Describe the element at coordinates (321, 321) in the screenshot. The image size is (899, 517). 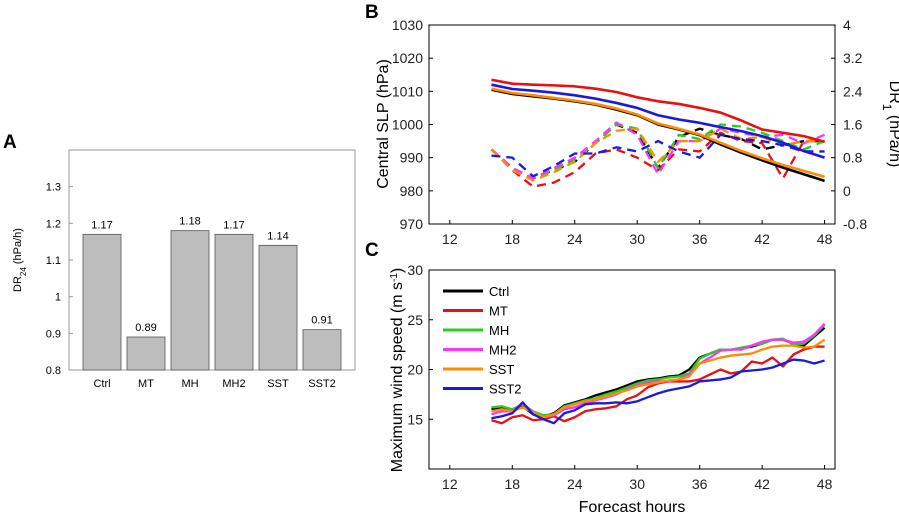
I see `panel-a-bar-value-label: 0.91` at that location.